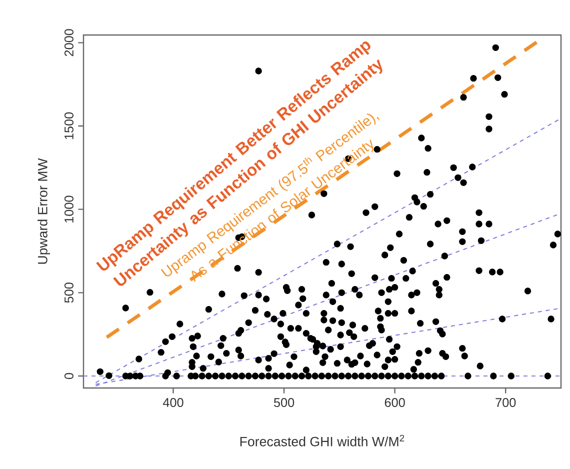 Image resolution: width=570 pixels, height=469 pixels. What do you see at coordinates (69, 126) in the screenshot?
I see `y-tick-label: 1500` at bounding box center [69, 126].